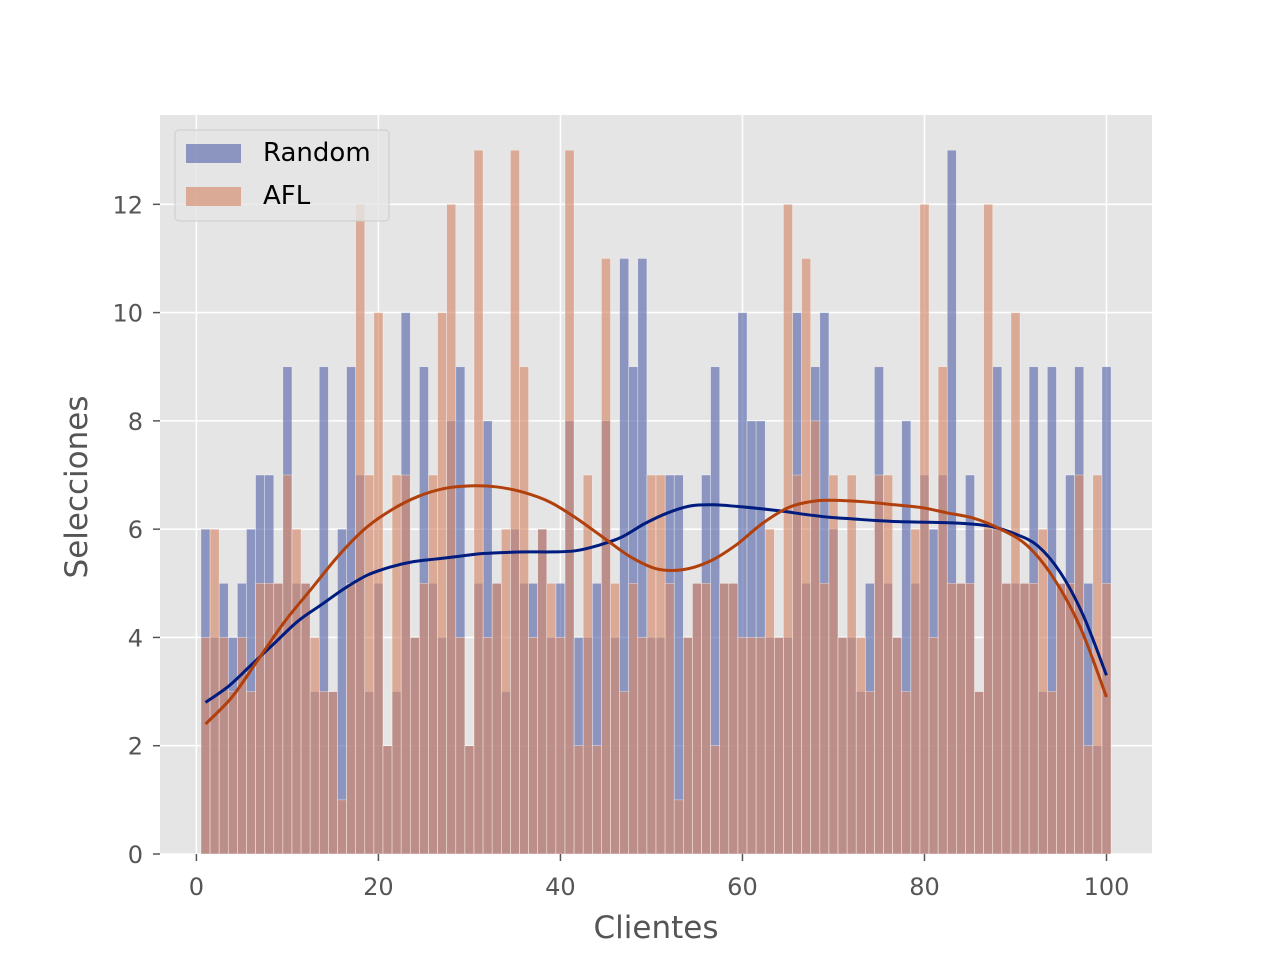 Image resolution: width=1280 pixels, height=964 pixels. I want to click on y-tick-label: 2, so click(135, 747).